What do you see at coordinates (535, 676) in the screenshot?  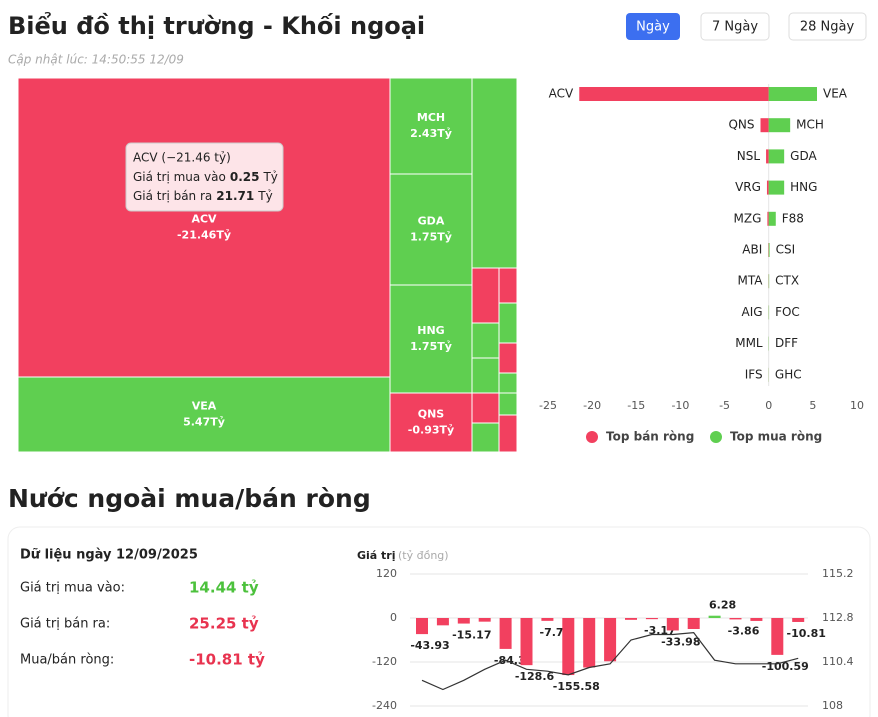 I see `bar-value-label: -128.6` at bounding box center [535, 676].